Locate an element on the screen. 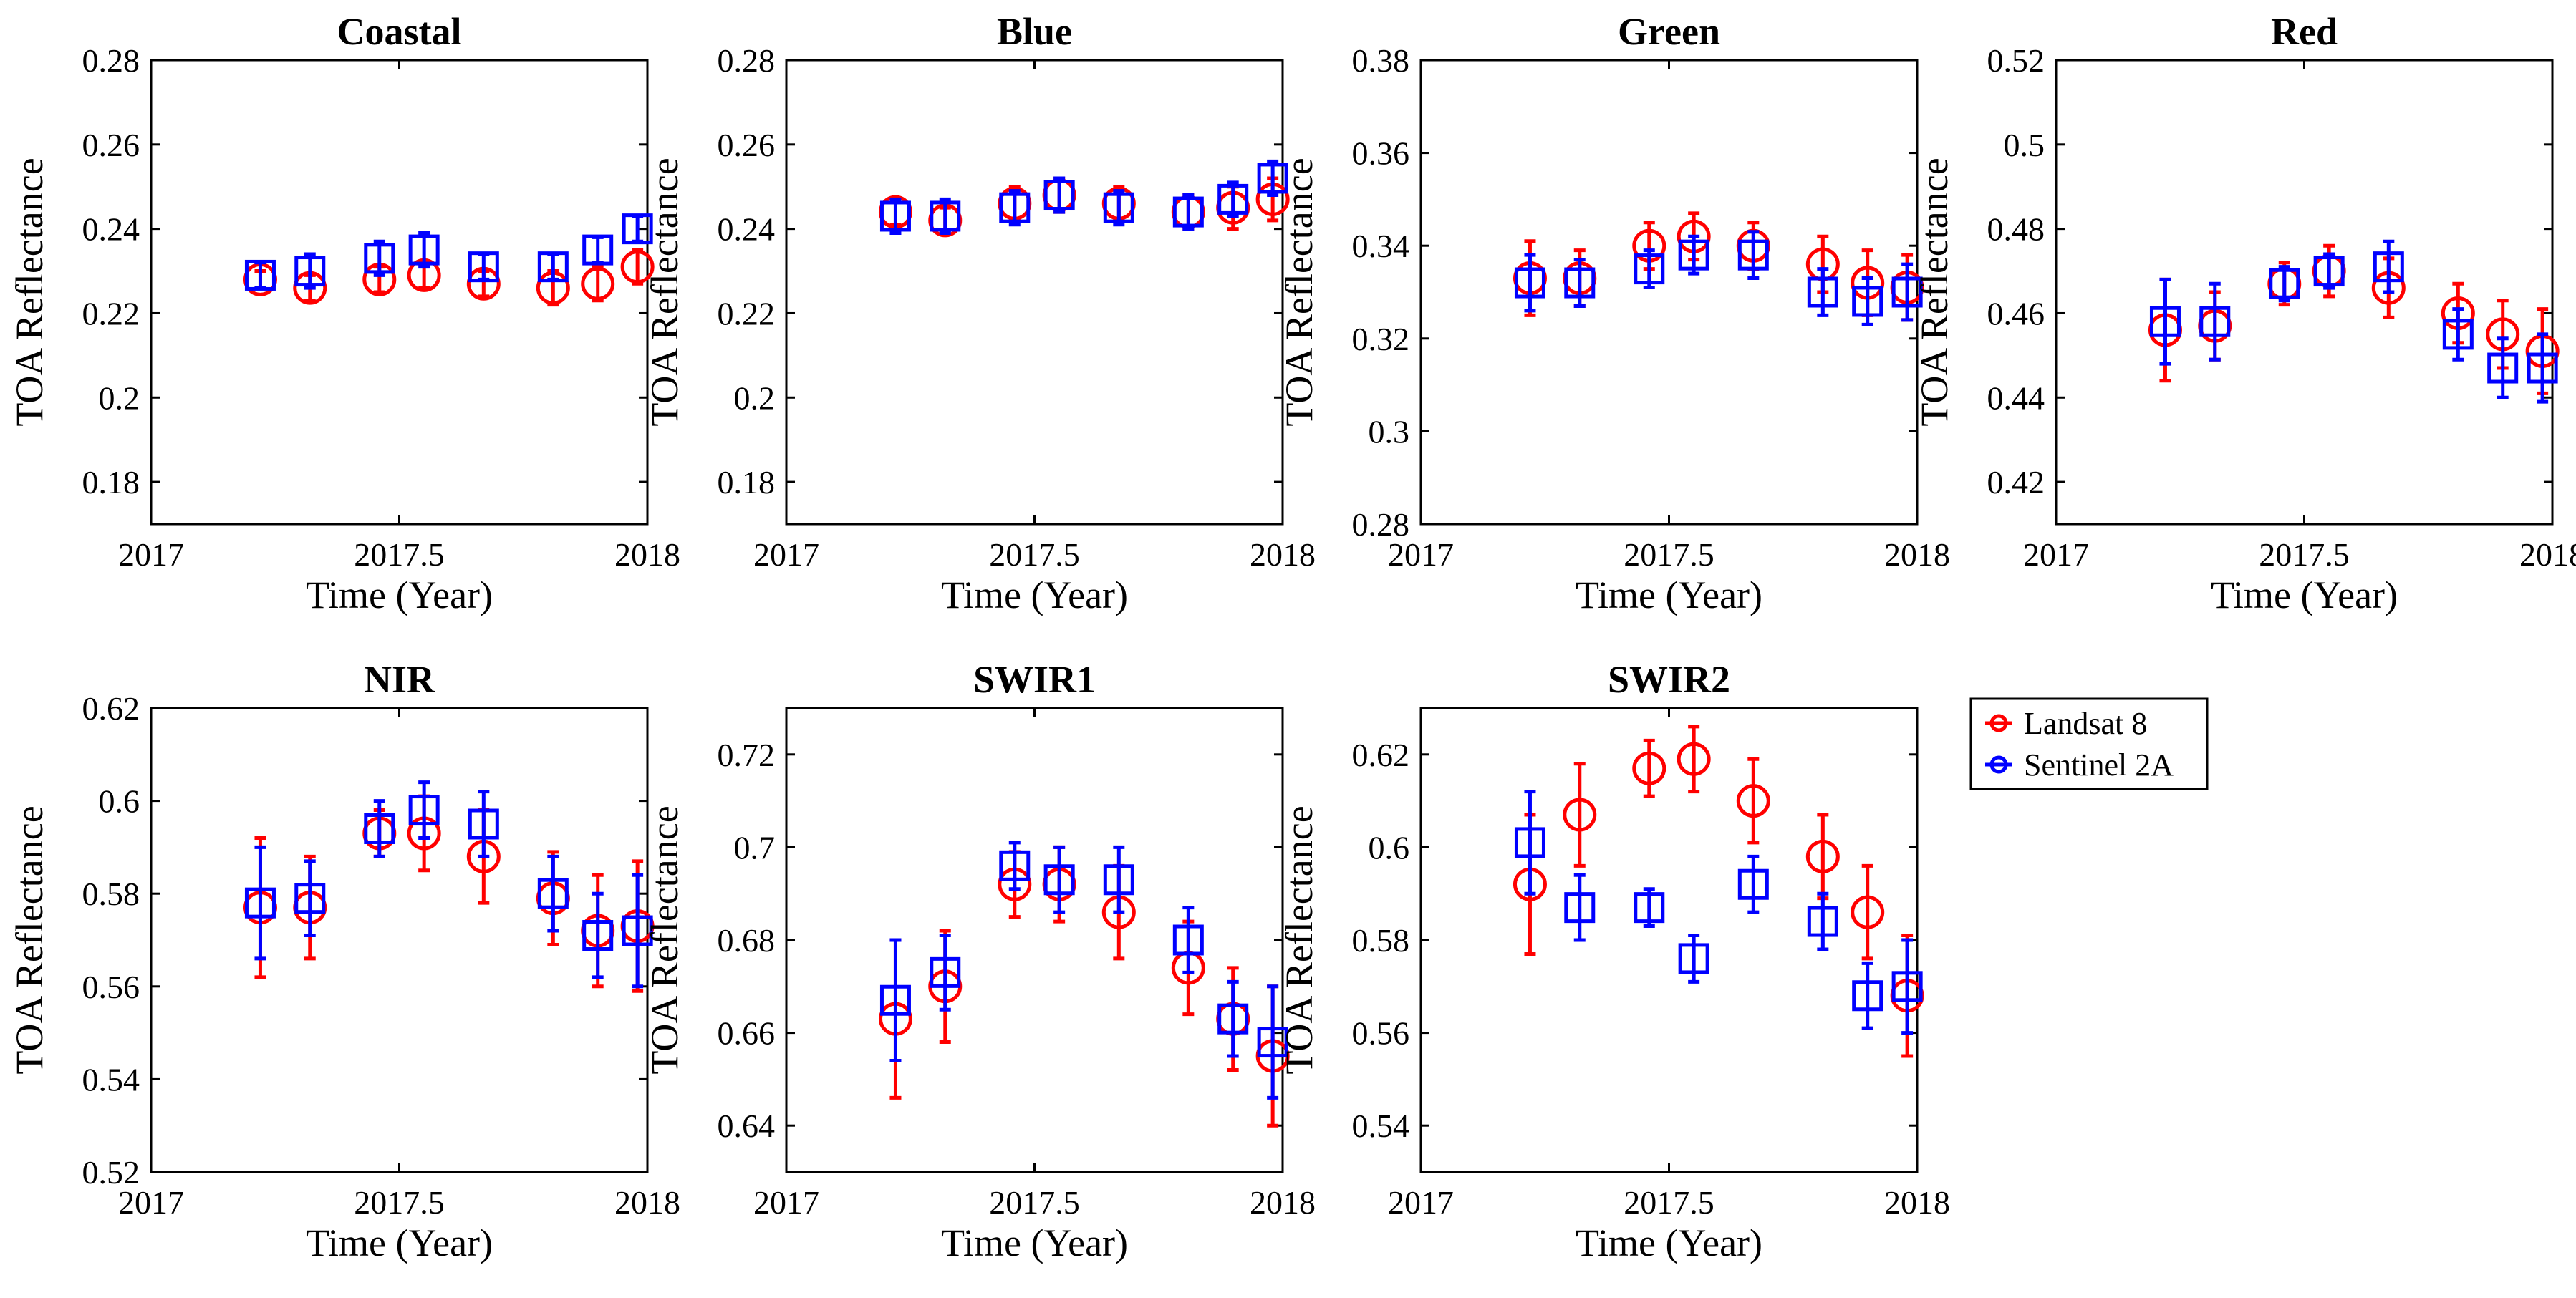 Image resolution: width=2576 pixels, height=1298 pixels. legend-item-sentinel: Sentinel 2A is located at coordinates (2079, 765).